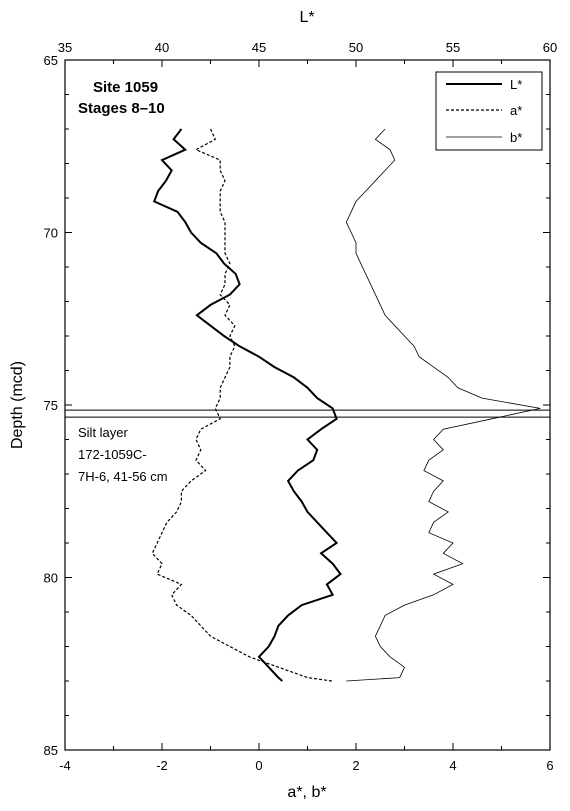 This screenshot has height=811, width=570. What do you see at coordinates (516, 137) in the screenshot?
I see `legend-label-b: b*` at bounding box center [516, 137].